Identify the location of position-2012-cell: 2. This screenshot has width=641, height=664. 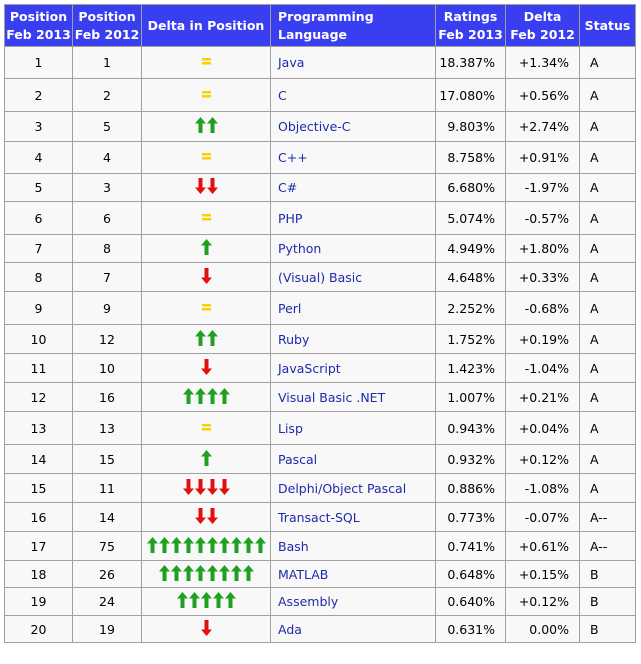
(107, 95).